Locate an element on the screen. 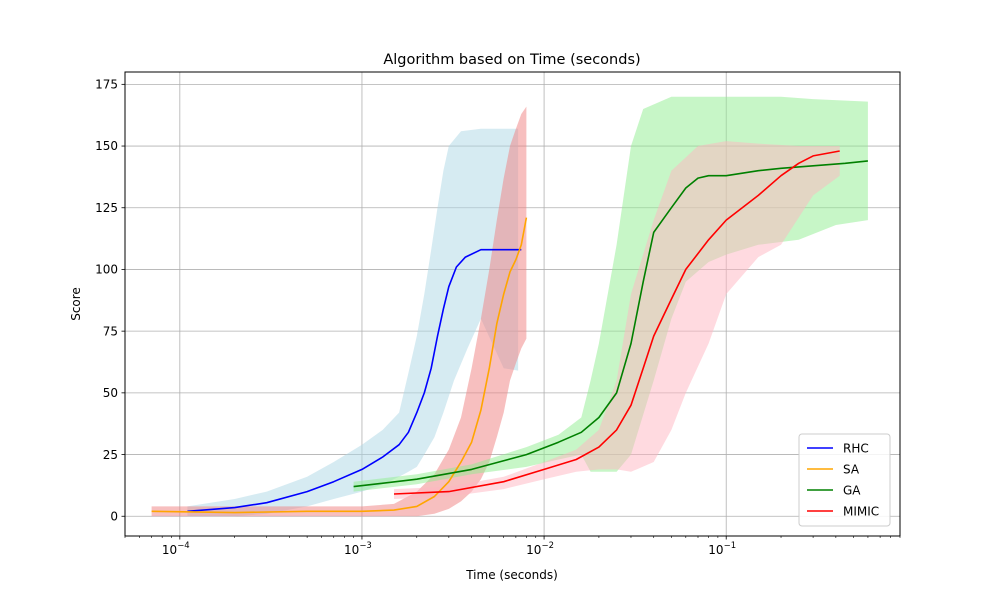 This screenshot has width=1000, height=604. x-tick-label: 10⁻² is located at coordinates (540, 549).